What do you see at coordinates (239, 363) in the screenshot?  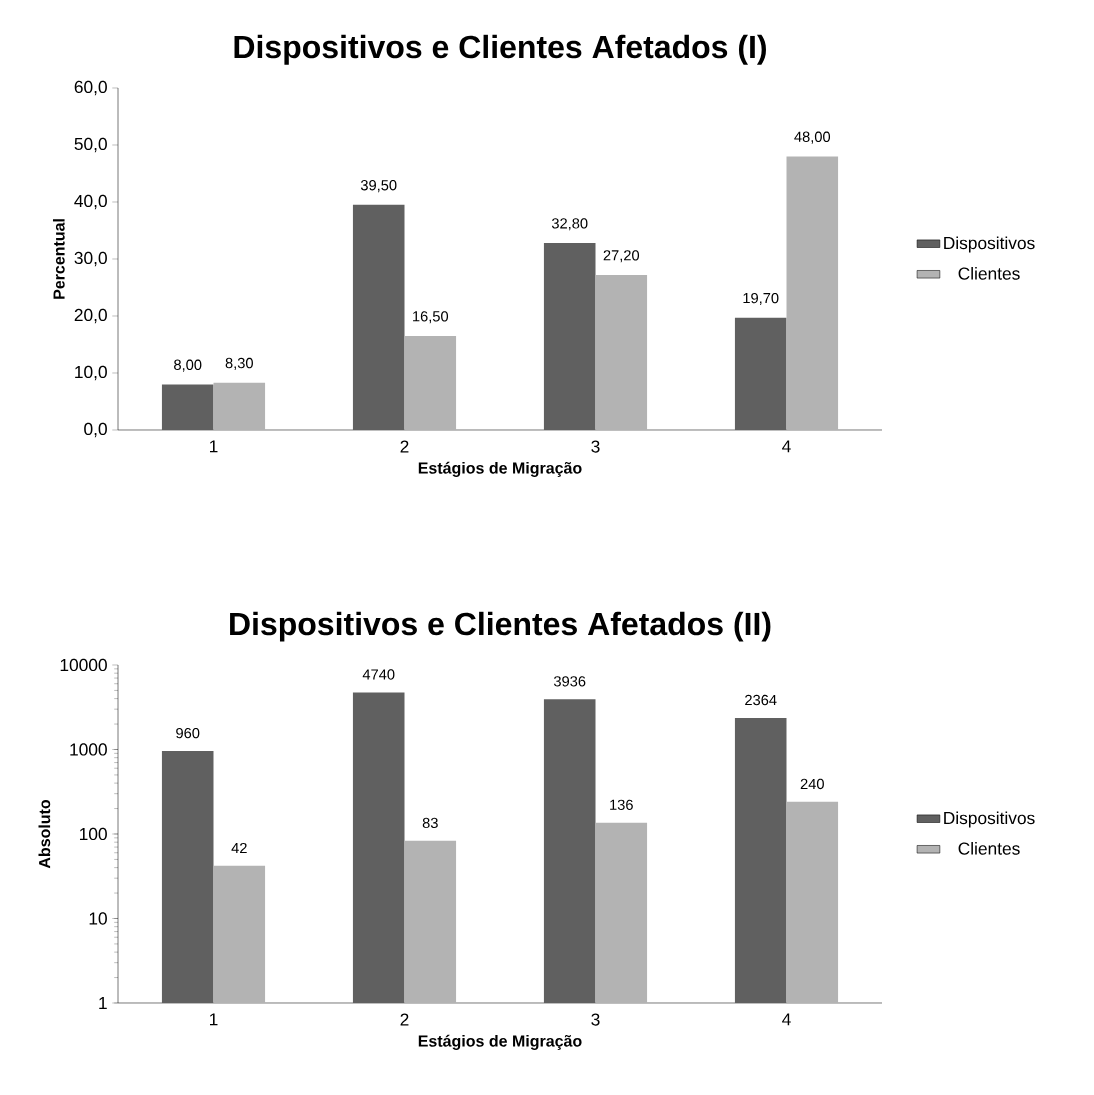 I see `data-label: 8,30` at bounding box center [239, 363].